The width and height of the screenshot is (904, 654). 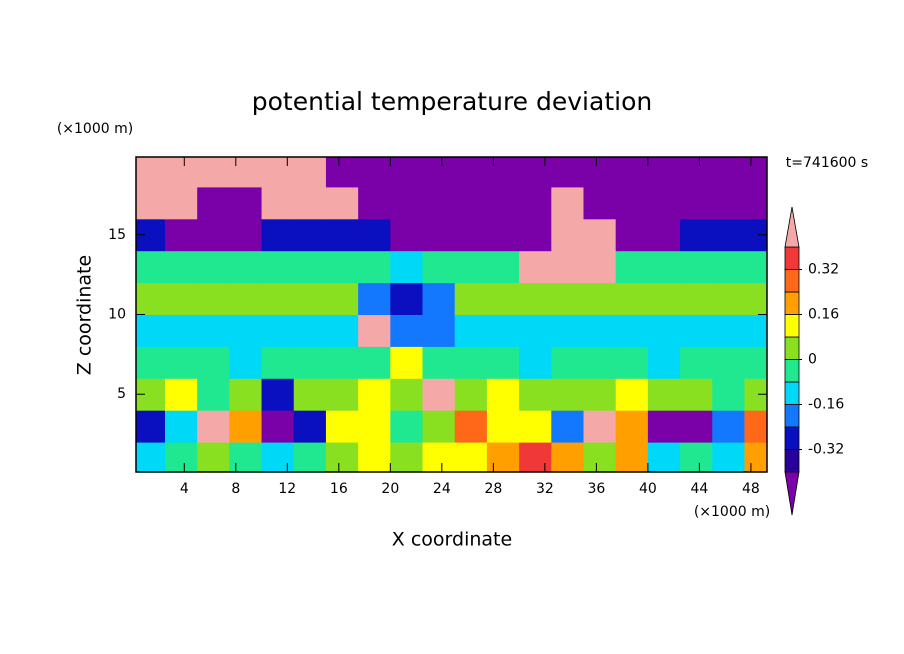 What do you see at coordinates (339, 489) in the screenshot?
I see `x-tick-label: 16` at bounding box center [339, 489].